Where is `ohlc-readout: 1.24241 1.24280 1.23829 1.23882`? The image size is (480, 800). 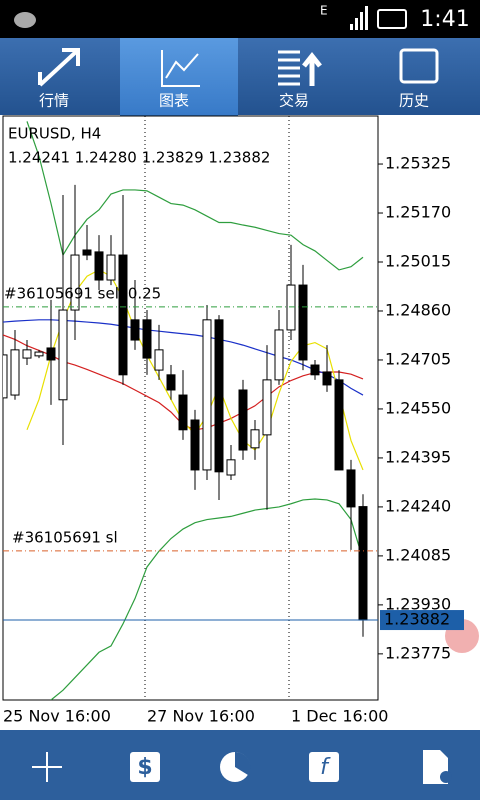 ohlc-readout: 1.24241 1.24280 1.23829 1.23882 is located at coordinates (139, 158).